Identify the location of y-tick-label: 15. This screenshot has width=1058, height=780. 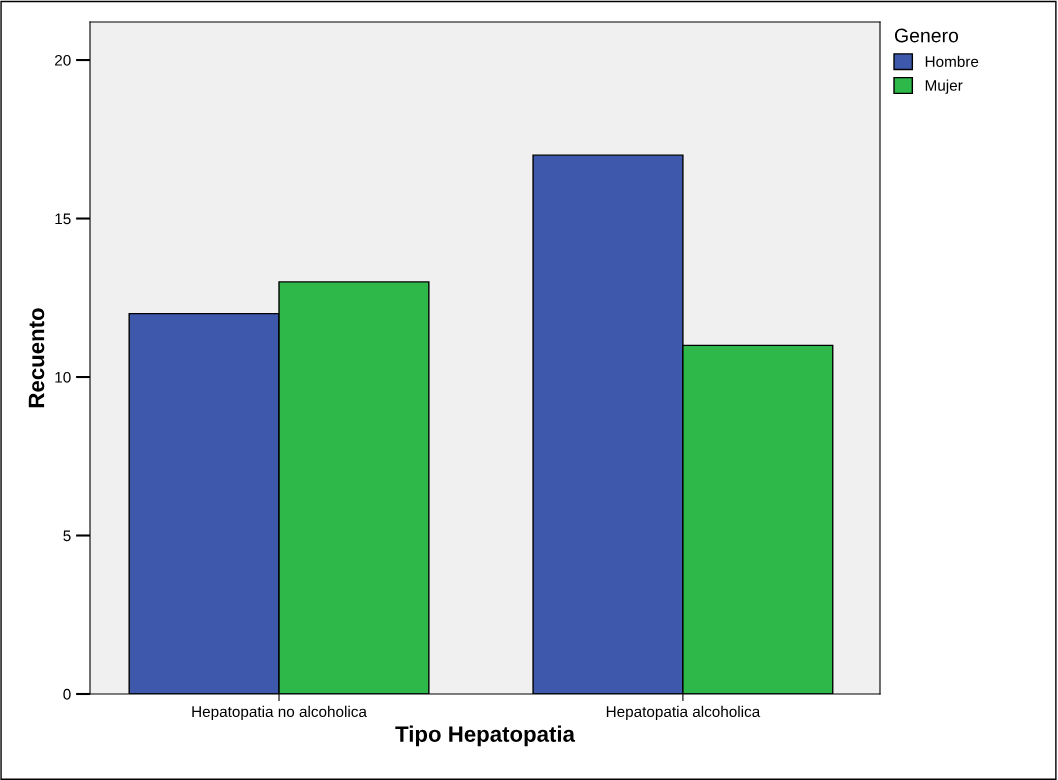
(63, 219).